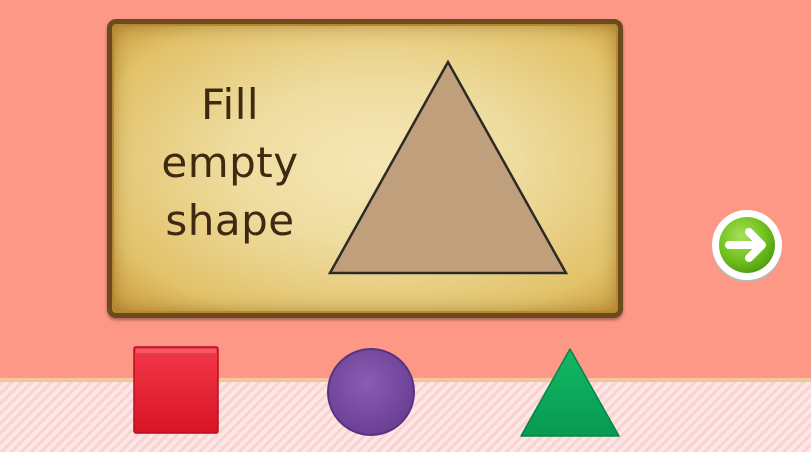 The width and height of the screenshot is (811, 452). I want to click on triangle-piece, so click(570, 392).